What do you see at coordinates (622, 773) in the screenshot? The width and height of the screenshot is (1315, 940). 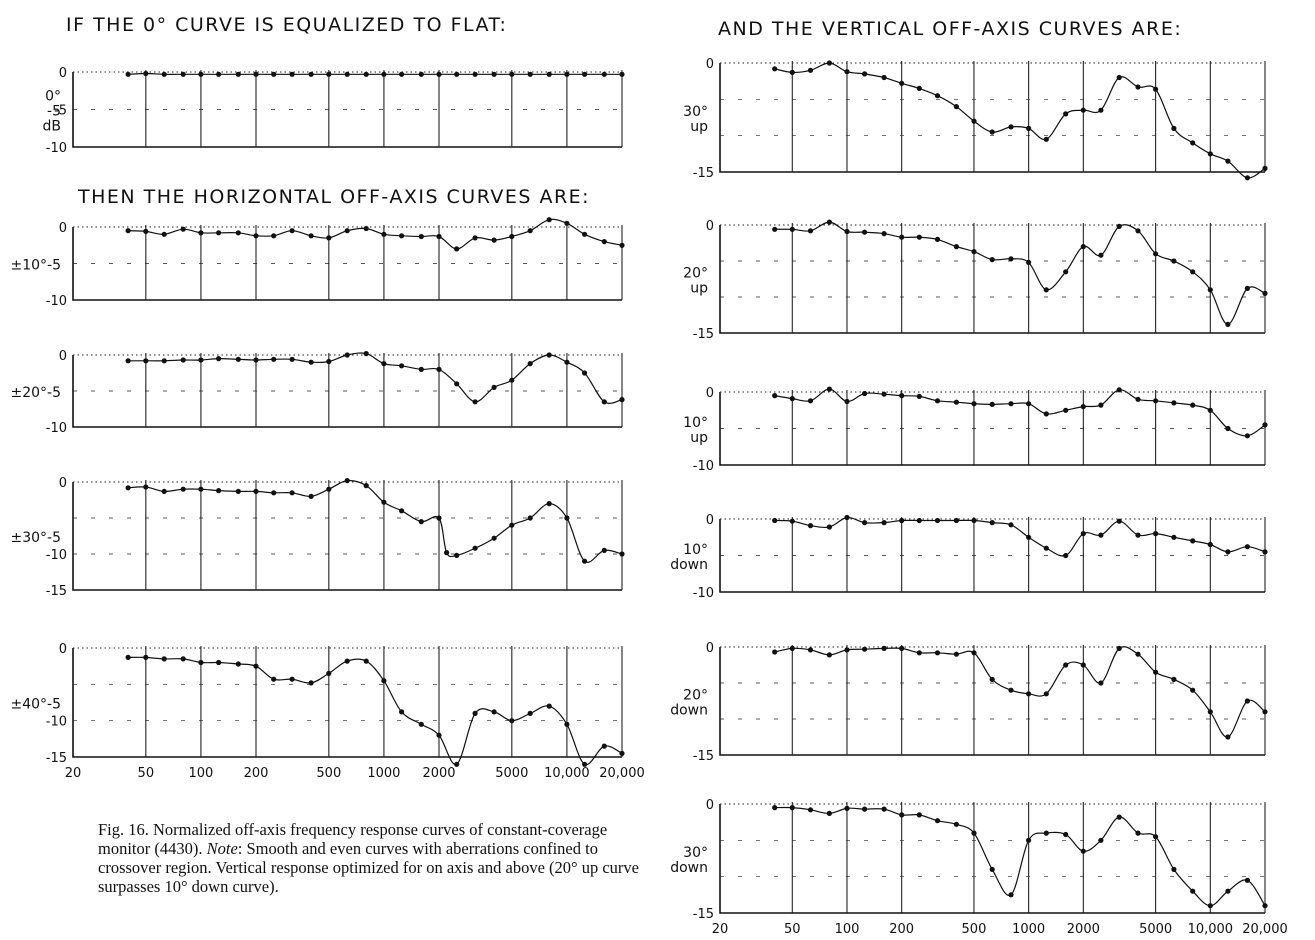 I see `x-tick-label: 20,000` at bounding box center [622, 773].